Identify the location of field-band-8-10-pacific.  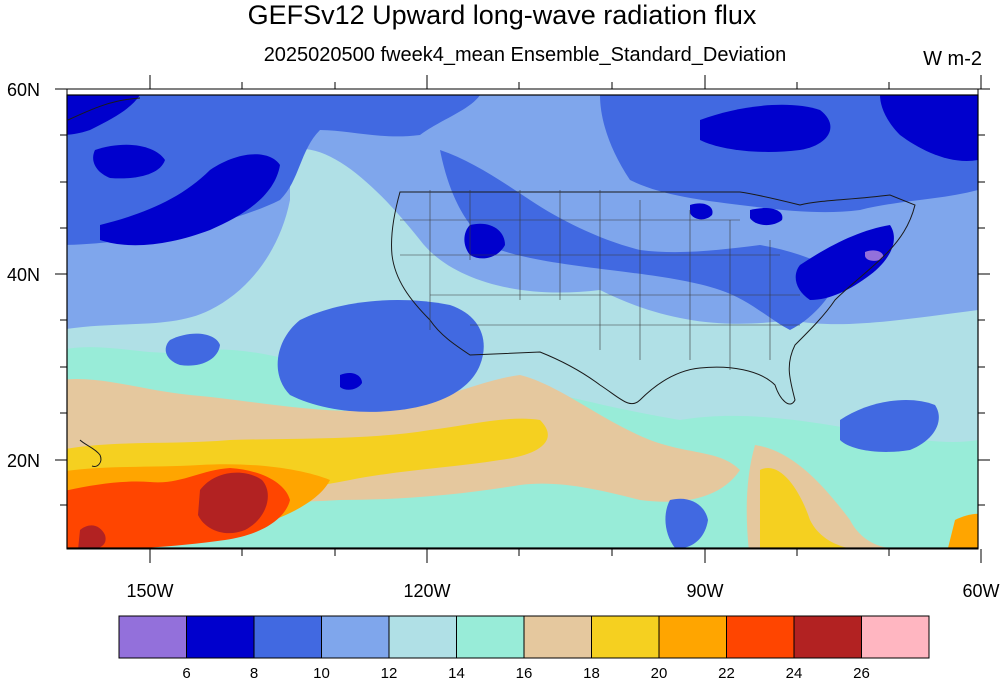
(380, 356).